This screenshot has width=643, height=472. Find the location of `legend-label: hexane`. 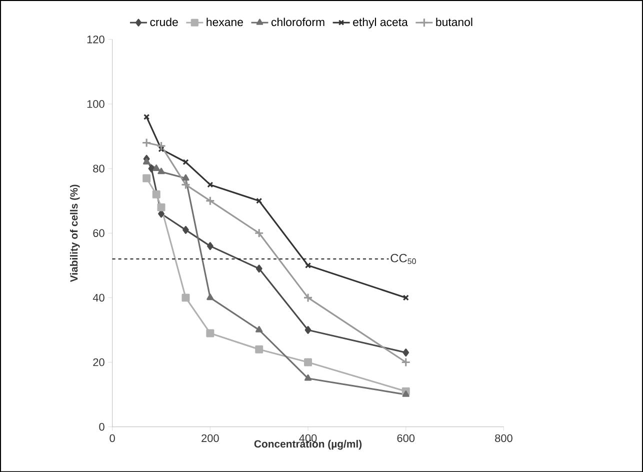

legend-label: hexane is located at coordinates (224, 22).